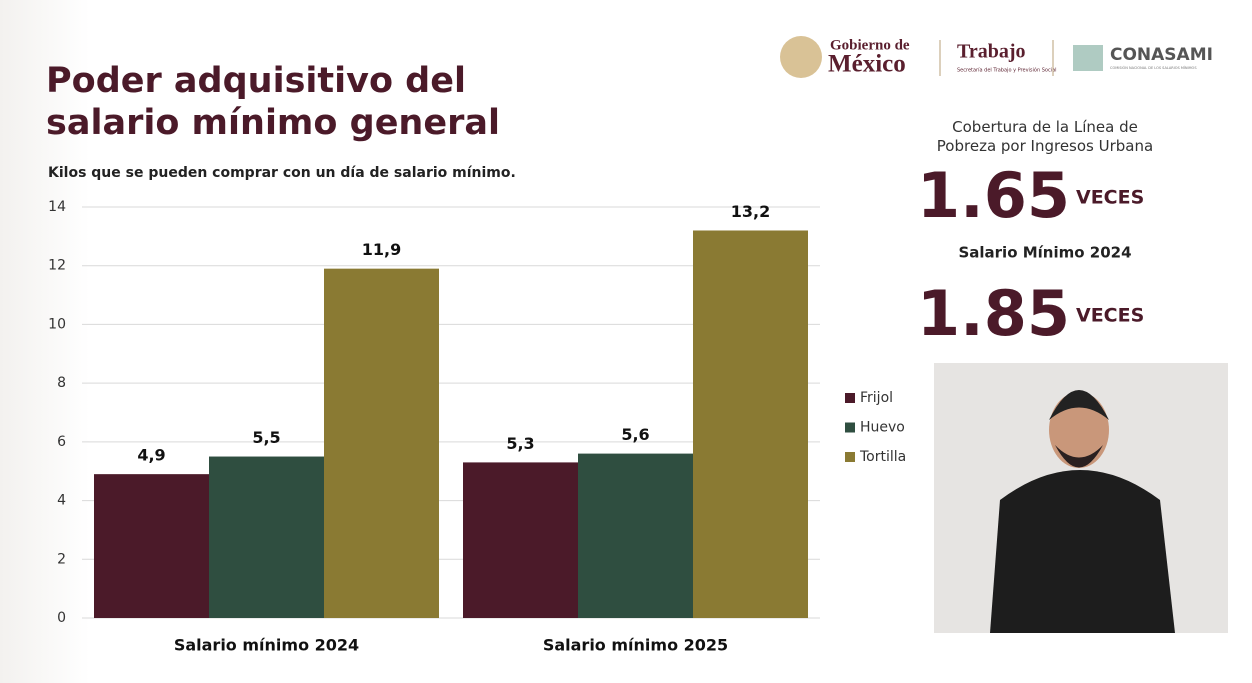 The width and height of the screenshot is (1252, 683). I want to click on legend-label: Huevo, so click(882, 428).